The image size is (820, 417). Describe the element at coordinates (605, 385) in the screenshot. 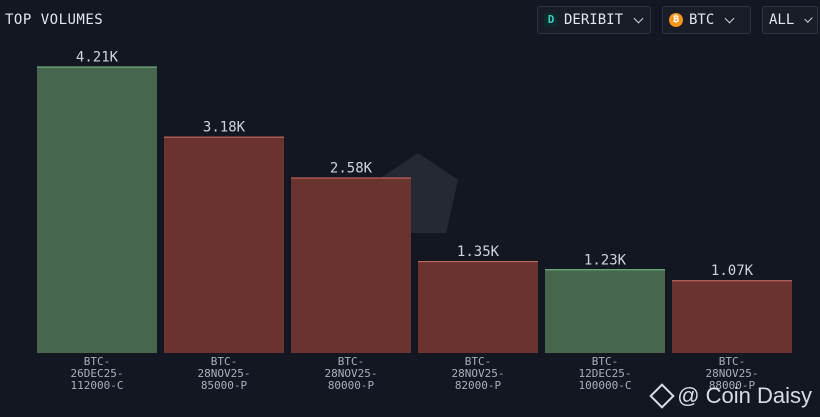

I see `x-tick-label: 100000-C` at that location.